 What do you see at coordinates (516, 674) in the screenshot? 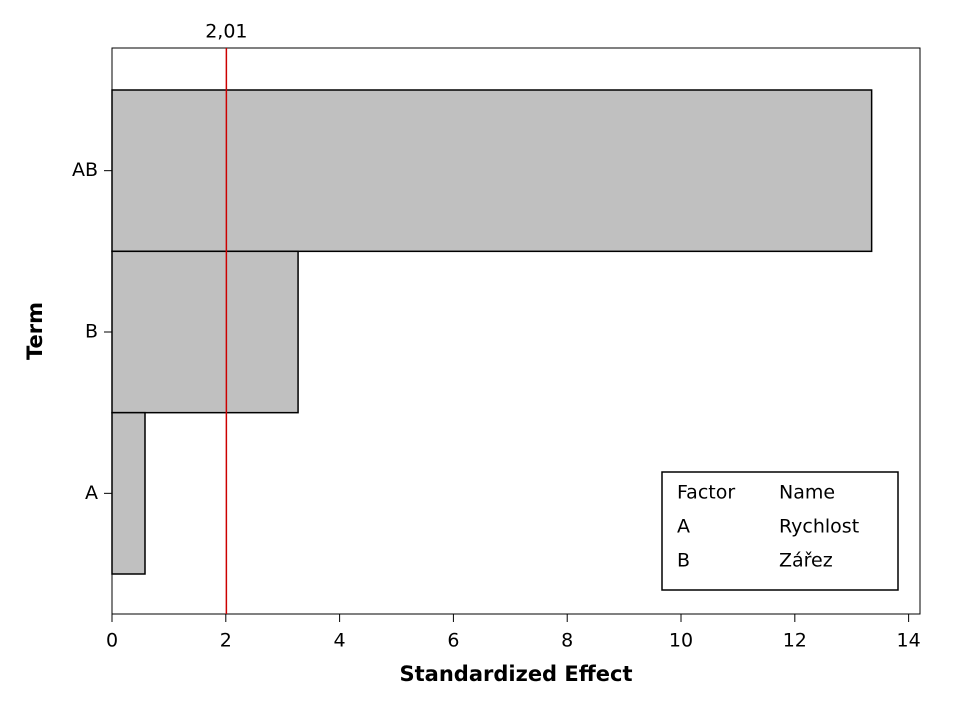
I see `x-axis-title: Standardized Effect` at bounding box center [516, 674].